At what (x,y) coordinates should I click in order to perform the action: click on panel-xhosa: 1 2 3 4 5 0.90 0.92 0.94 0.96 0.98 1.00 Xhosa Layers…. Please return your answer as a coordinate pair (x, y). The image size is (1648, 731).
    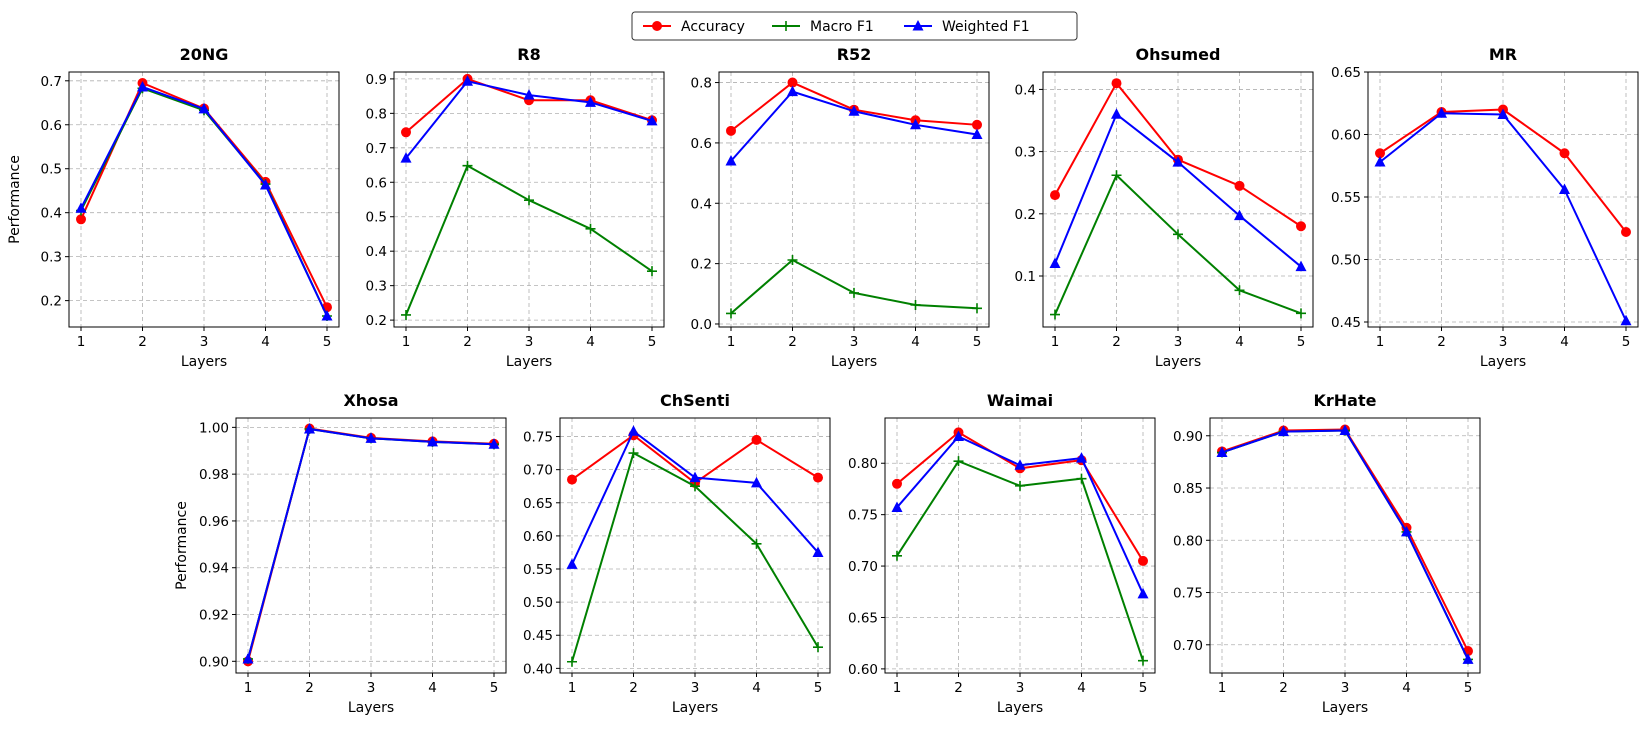
    Looking at the image, I should click on (340, 553).